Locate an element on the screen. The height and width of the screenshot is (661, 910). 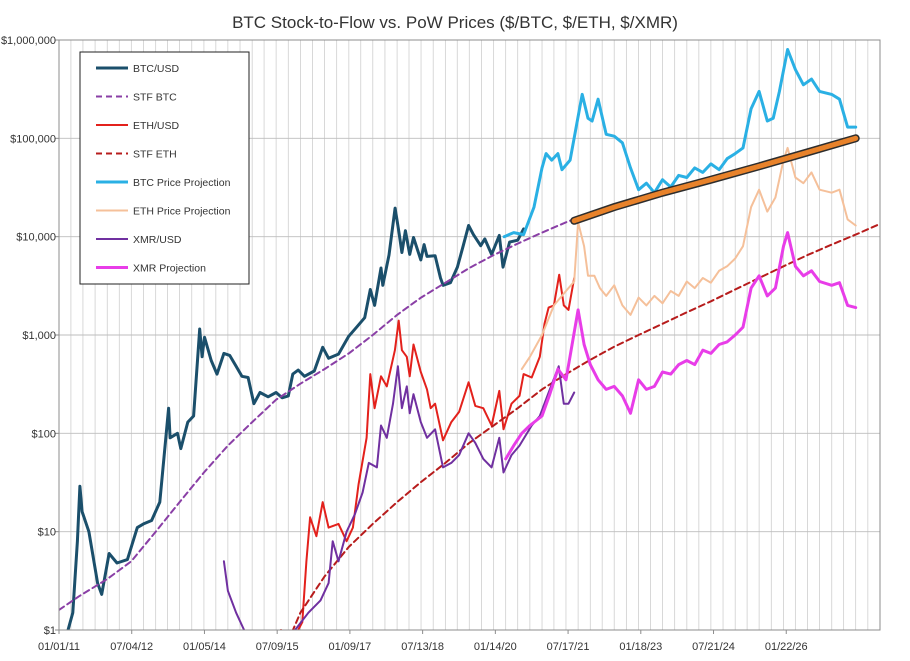
y-tick-label: $1,000 is located at coordinates (39, 336).